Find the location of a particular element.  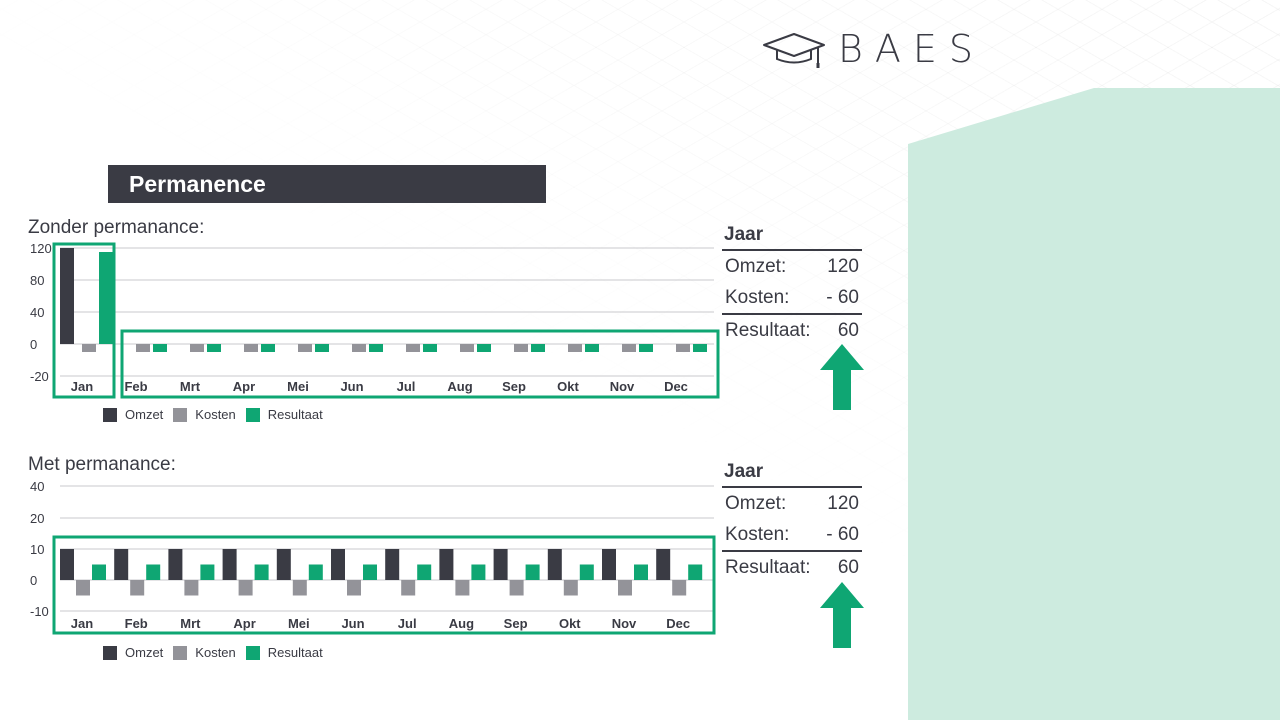

legend-item-kosten: Kosten is located at coordinates (204, 652).